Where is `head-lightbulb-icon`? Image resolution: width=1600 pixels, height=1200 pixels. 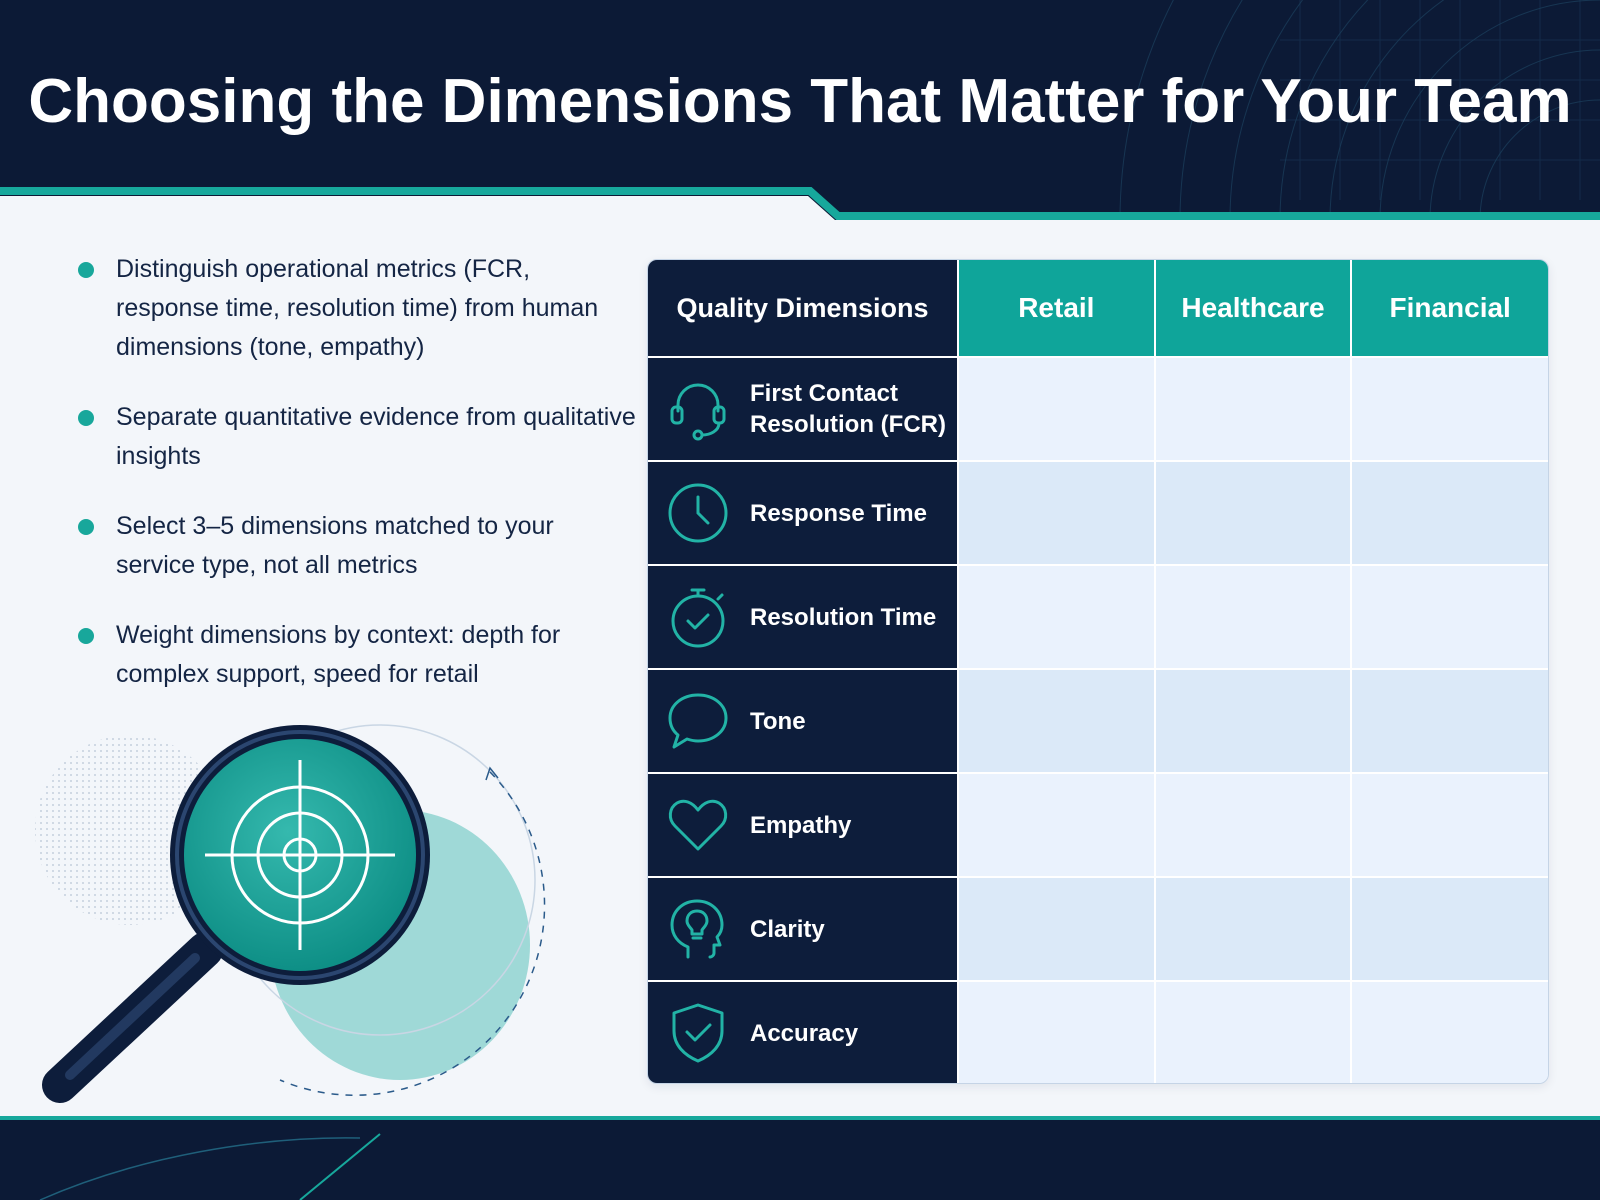
head-lightbulb-icon is located at coordinates (697, 929).